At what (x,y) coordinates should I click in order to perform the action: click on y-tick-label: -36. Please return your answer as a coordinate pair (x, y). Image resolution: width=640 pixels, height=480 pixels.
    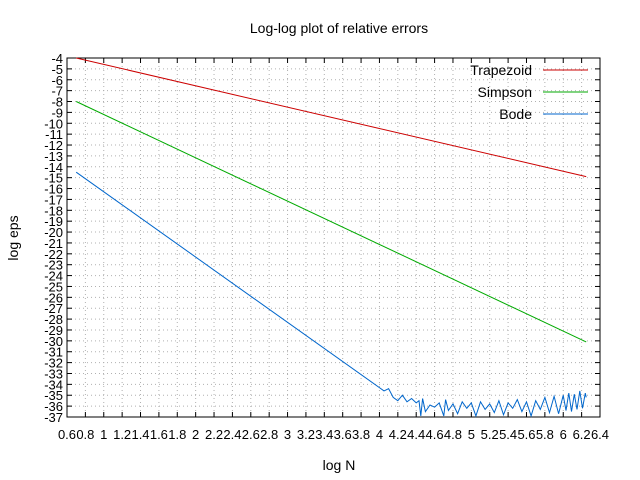
    Looking at the image, I should click on (53, 406).